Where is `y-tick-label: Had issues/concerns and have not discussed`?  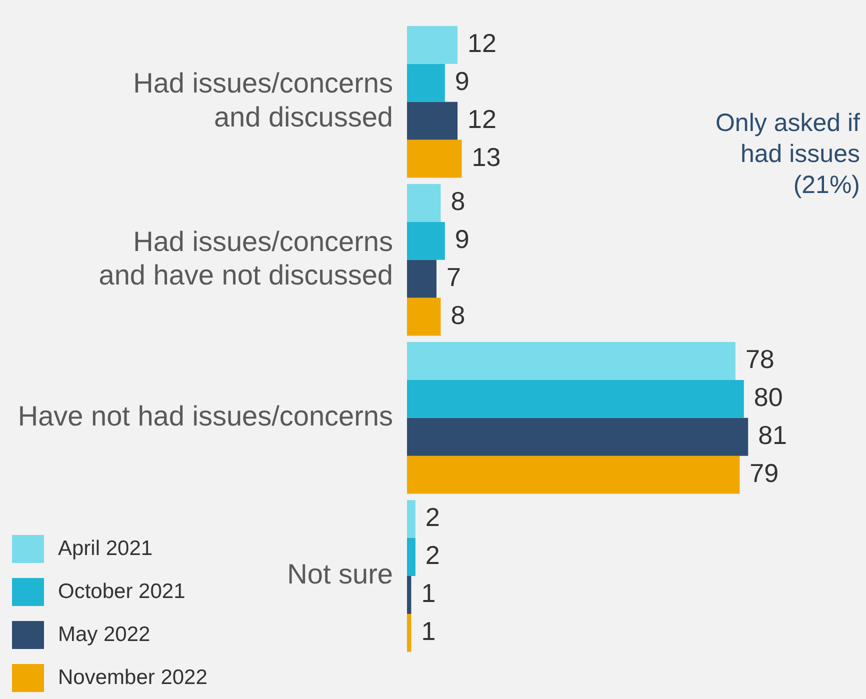
y-tick-label: Had issues/concerns and have not discussed is located at coordinates (245, 258).